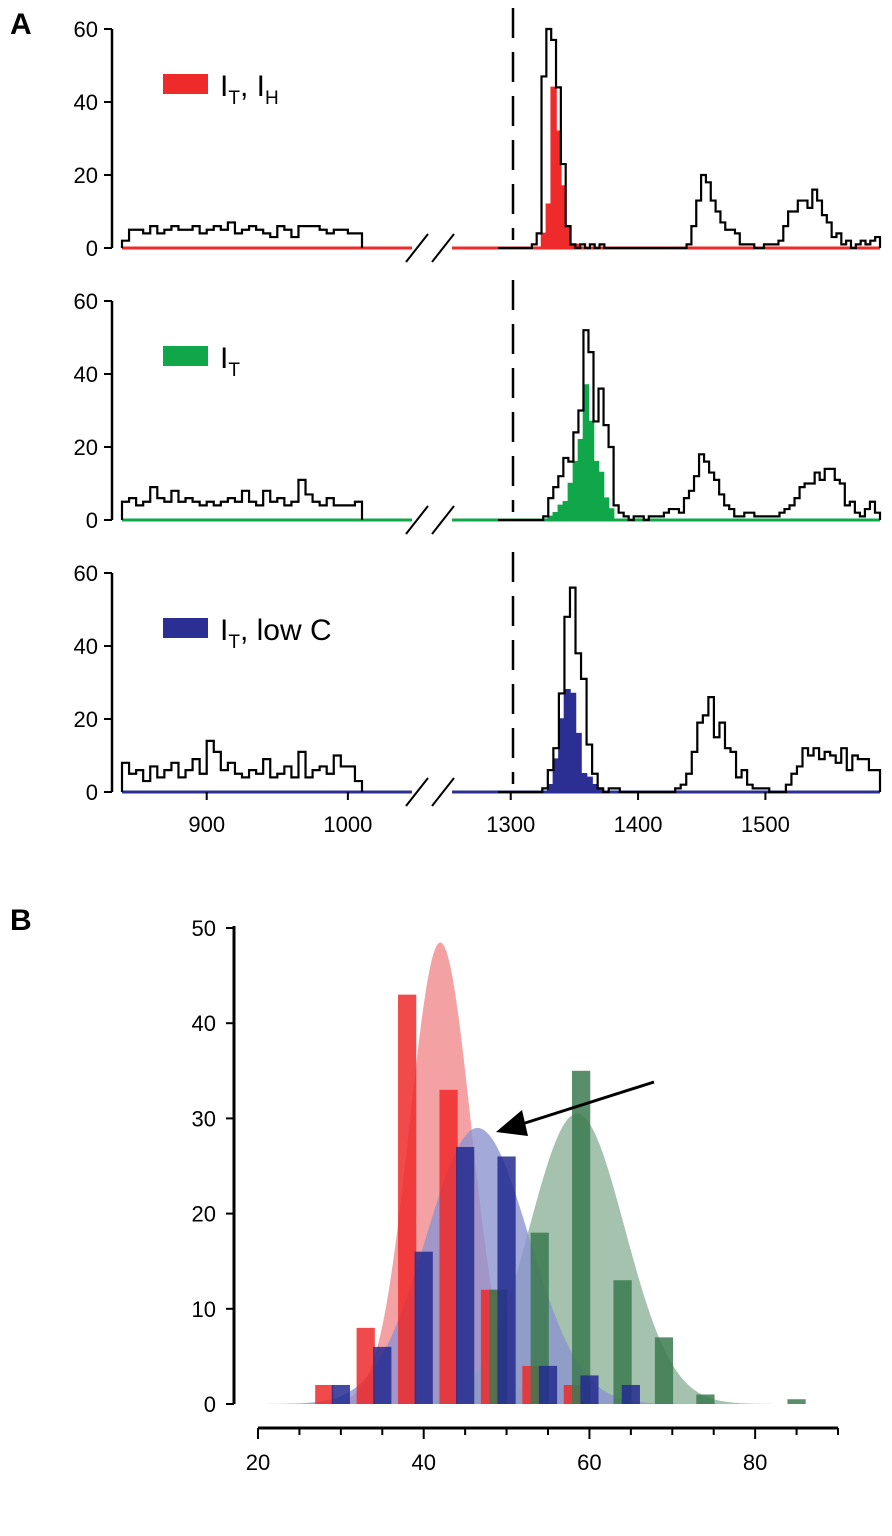  Describe the element at coordinates (294, 630) in the screenshot. I see `legend-current-2: low C` at that location.